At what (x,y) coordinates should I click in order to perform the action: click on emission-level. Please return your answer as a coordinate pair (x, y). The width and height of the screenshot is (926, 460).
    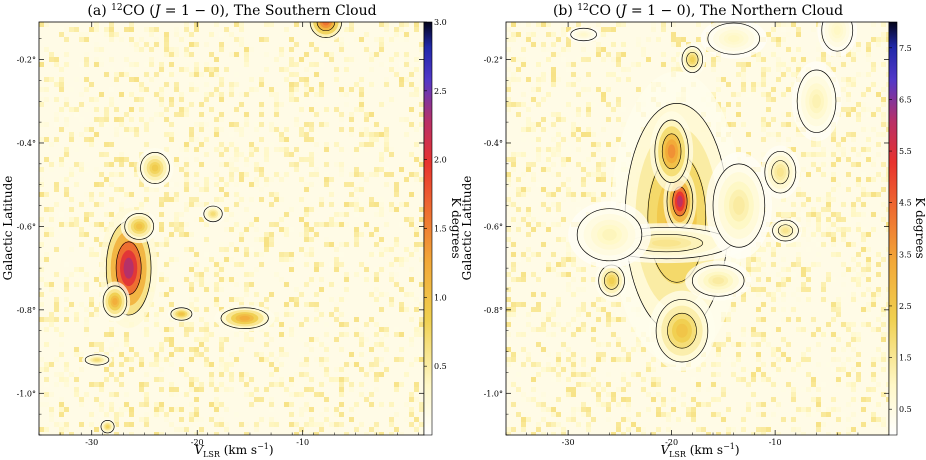
    Looking at the image, I should click on (816, 101).